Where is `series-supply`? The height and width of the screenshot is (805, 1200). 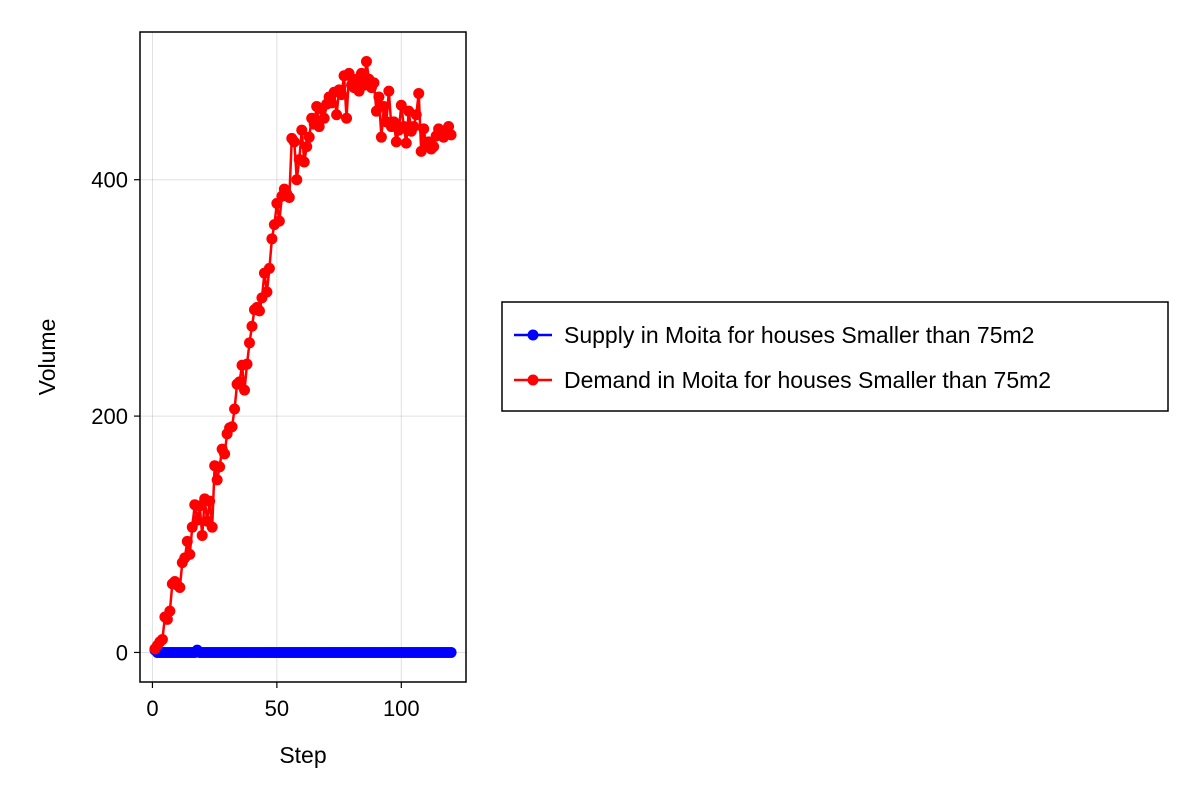 series-supply is located at coordinates (303, 651).